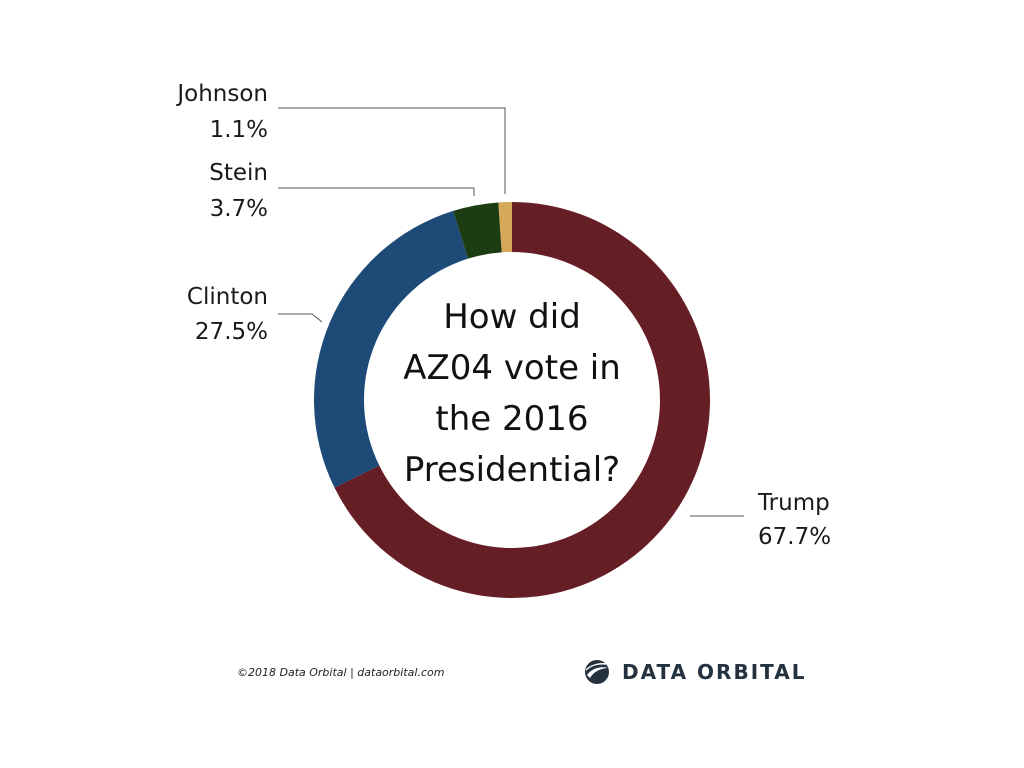 Image resolution: width=1024 pixels, height=768 pixels. What do you see at coordinates (221, 94) in the screenshot?
I see `slice-label-name: Johnson` at bounding box center [221, 94].